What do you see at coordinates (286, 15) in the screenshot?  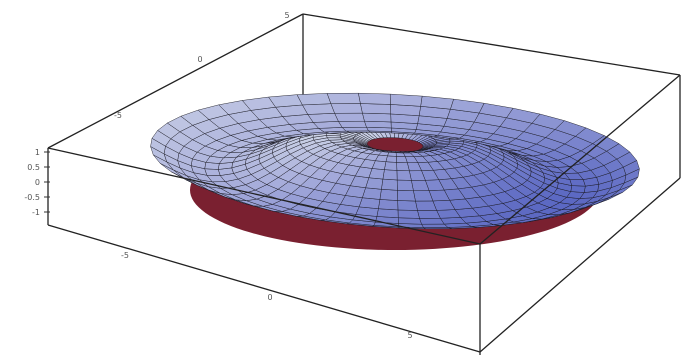 I see `y-tick-label: 5` at bounding box center [286, 15].